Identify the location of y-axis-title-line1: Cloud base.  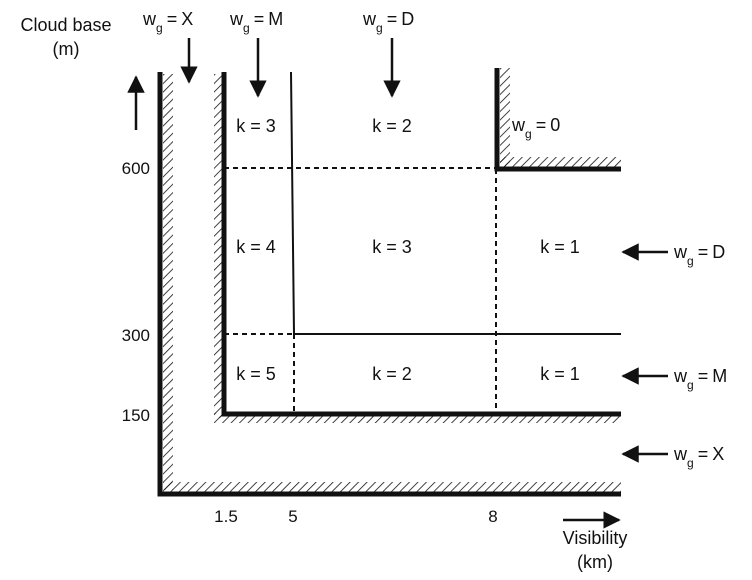
(65, 25).